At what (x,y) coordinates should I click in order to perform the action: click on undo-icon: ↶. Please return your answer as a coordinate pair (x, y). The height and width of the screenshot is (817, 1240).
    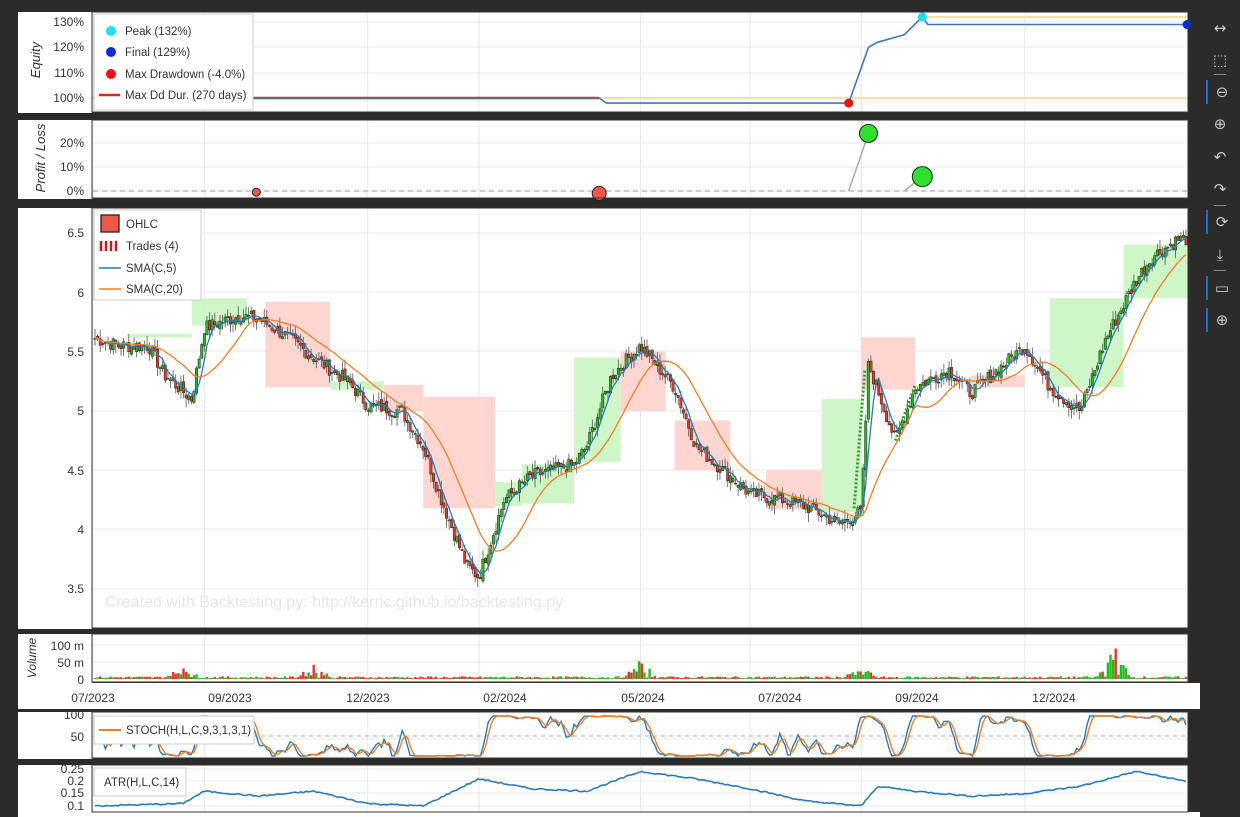
    Looking at the image, I should click on (1220, 157).